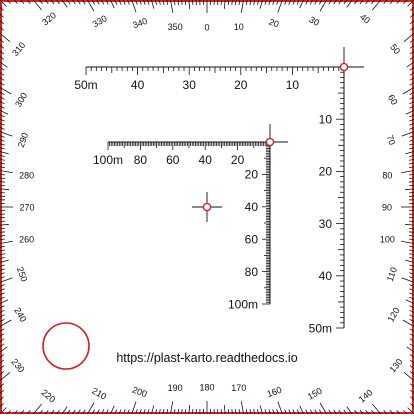 The width and height of the screenshot is (414, 419). What do you see at coordinates (238, 388) in the screenshot?
I see `compass-label: 170` at bounding box center [238, 388].